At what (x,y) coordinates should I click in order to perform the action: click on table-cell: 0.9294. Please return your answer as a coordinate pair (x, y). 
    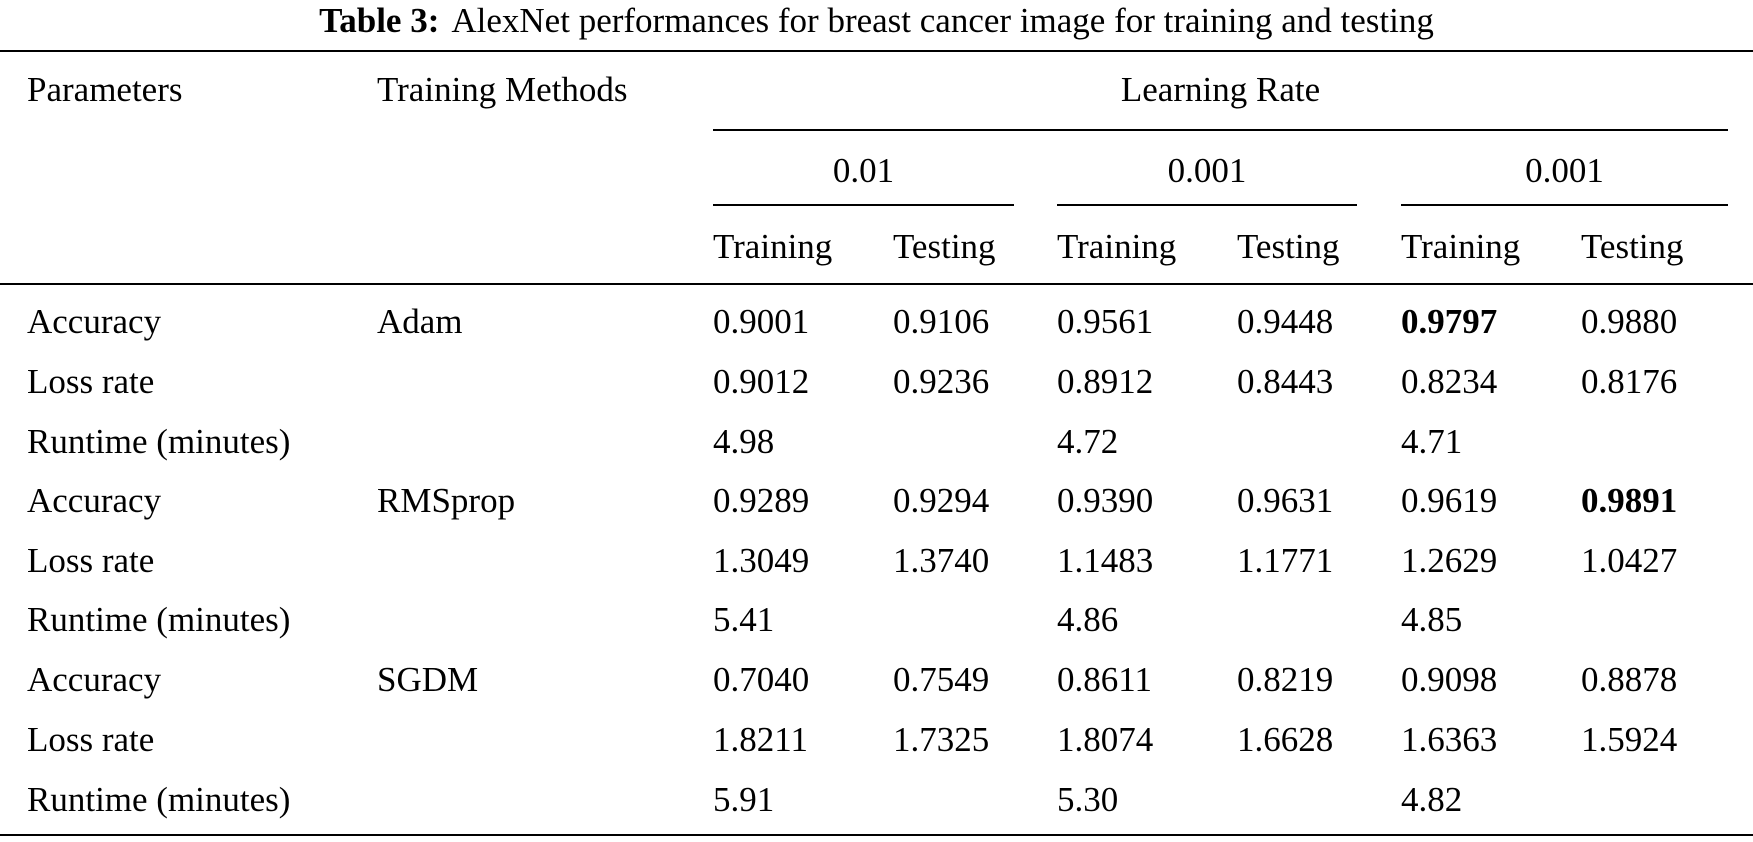
    Looking at the image, I should click on (941, 500).